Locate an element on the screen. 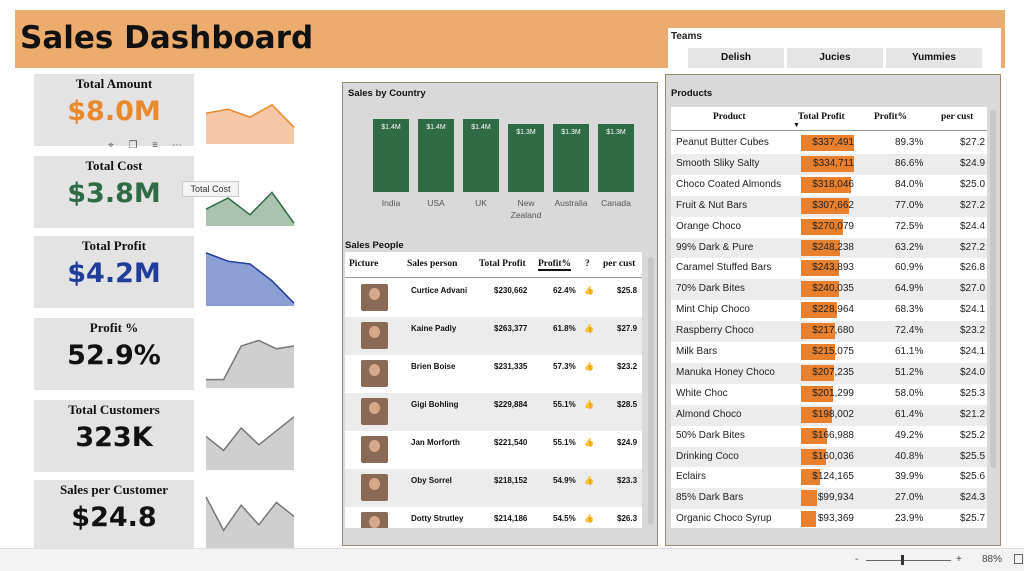  kpi-value: $3.8M is located at coordinates (114, 193).